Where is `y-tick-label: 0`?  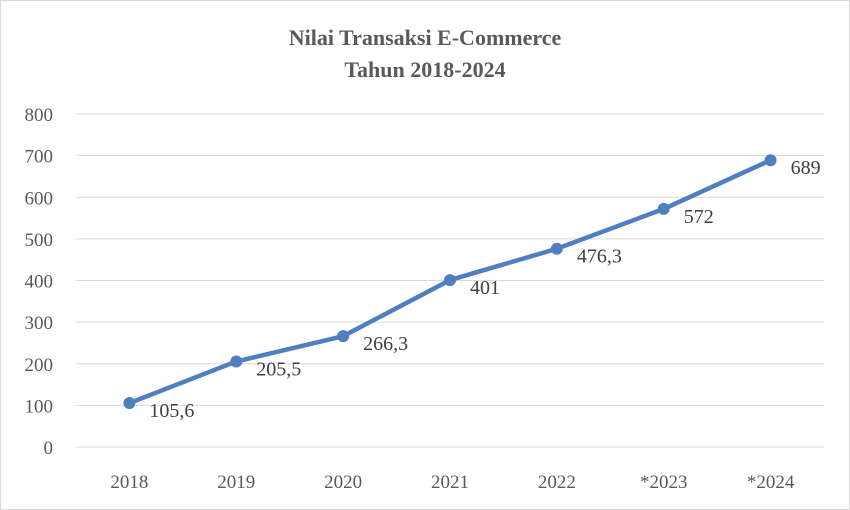
y-tick-label: 0 is located at coordinates (49, 448).